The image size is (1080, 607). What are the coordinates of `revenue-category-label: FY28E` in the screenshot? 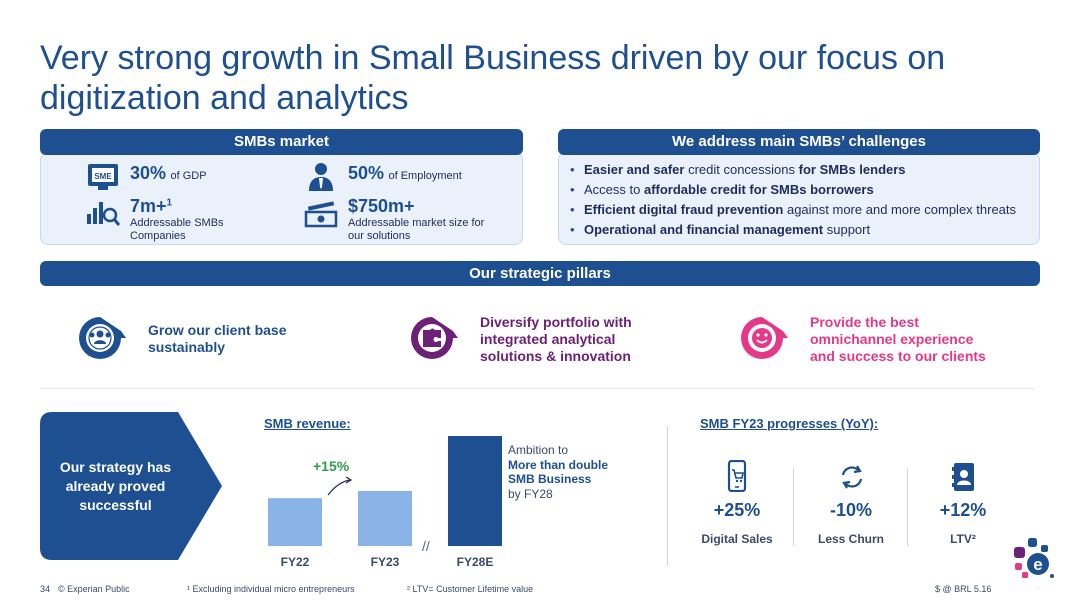 It's located at (475, 562).